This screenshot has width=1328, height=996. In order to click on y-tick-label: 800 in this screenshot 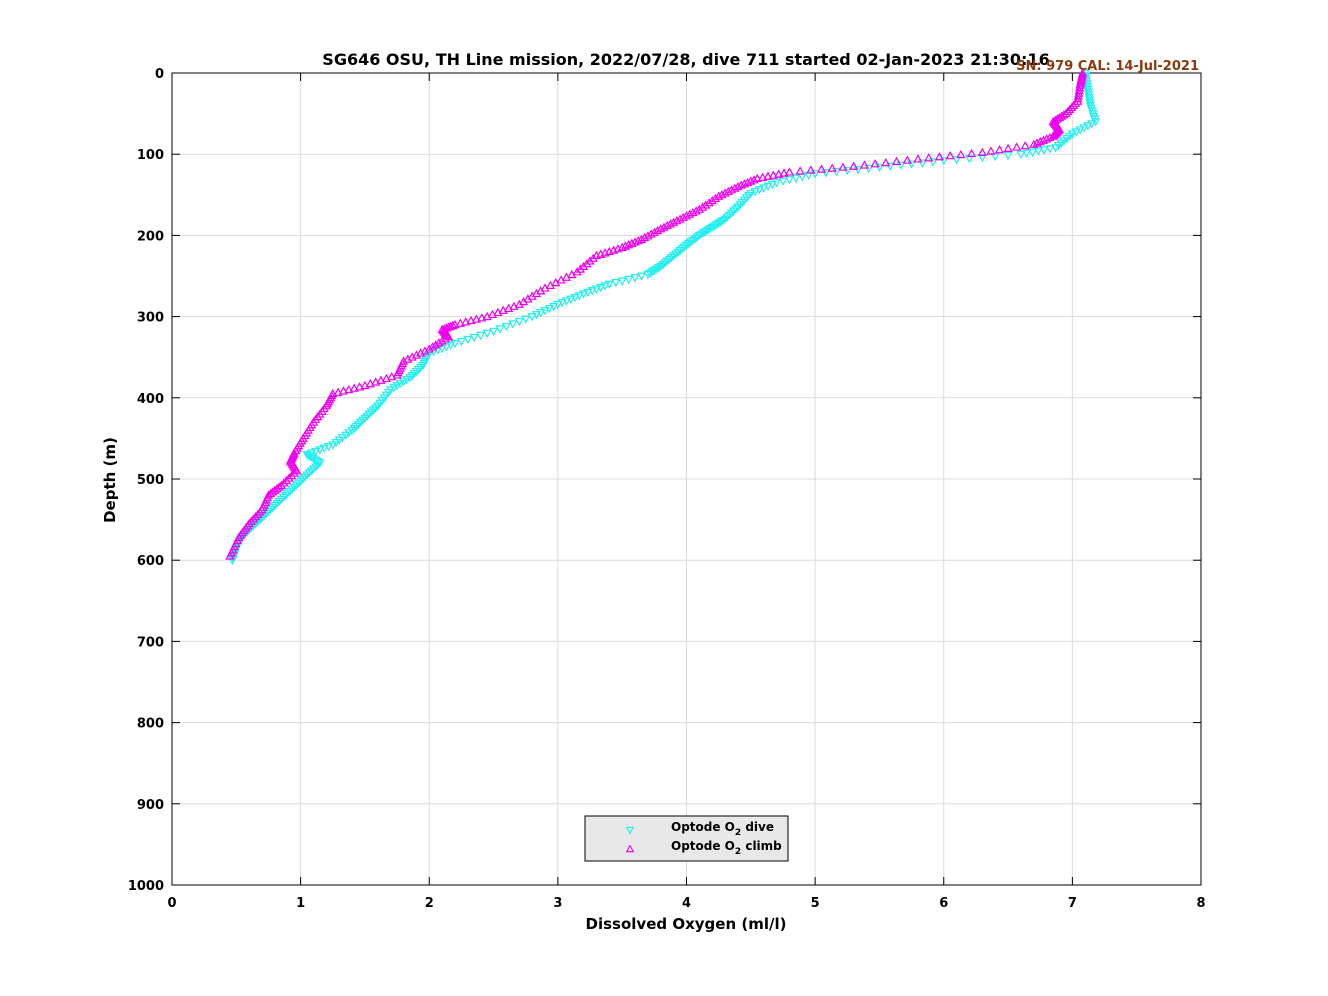, I will do `click(150, 724)`.